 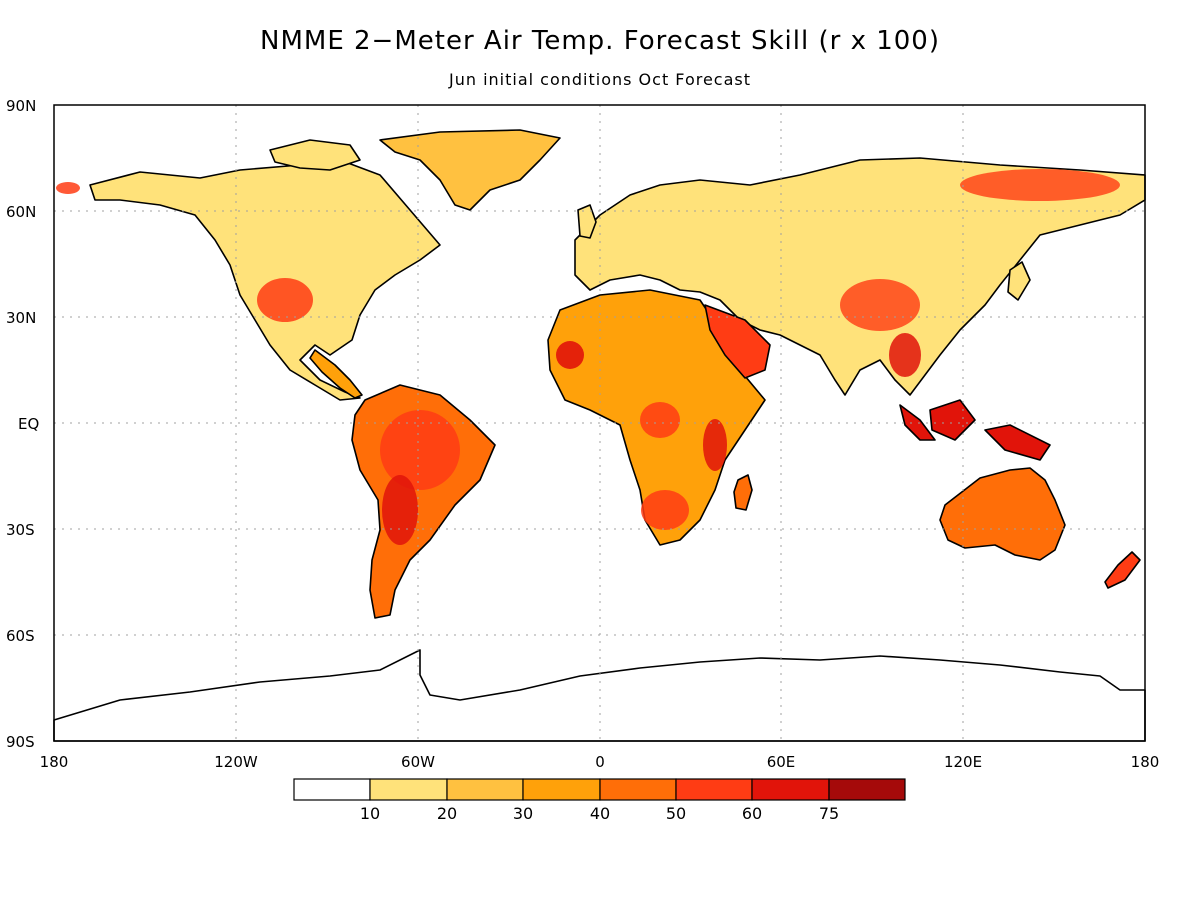 I want to click on lon-label: 0, so click(x=600, y=762).